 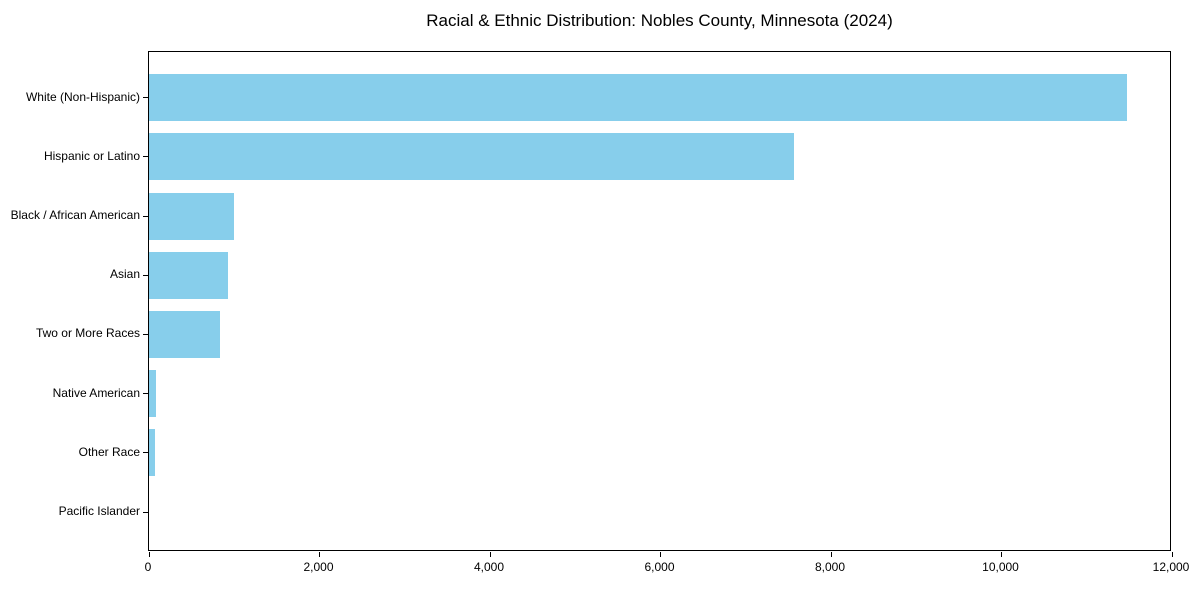 I want to click on x-axis-tick-label-1: 2,000, so click(x=318, y=567).